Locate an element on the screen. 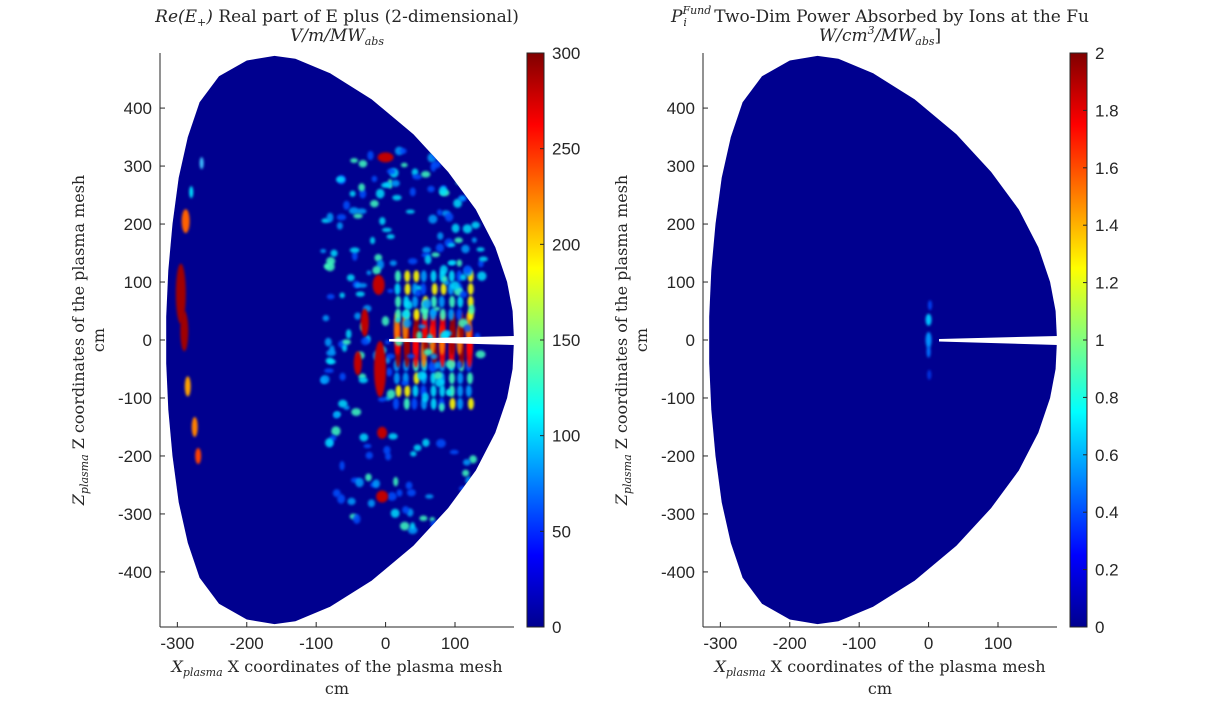  x-tick-label: -300 is located at coordinates (720, 643).